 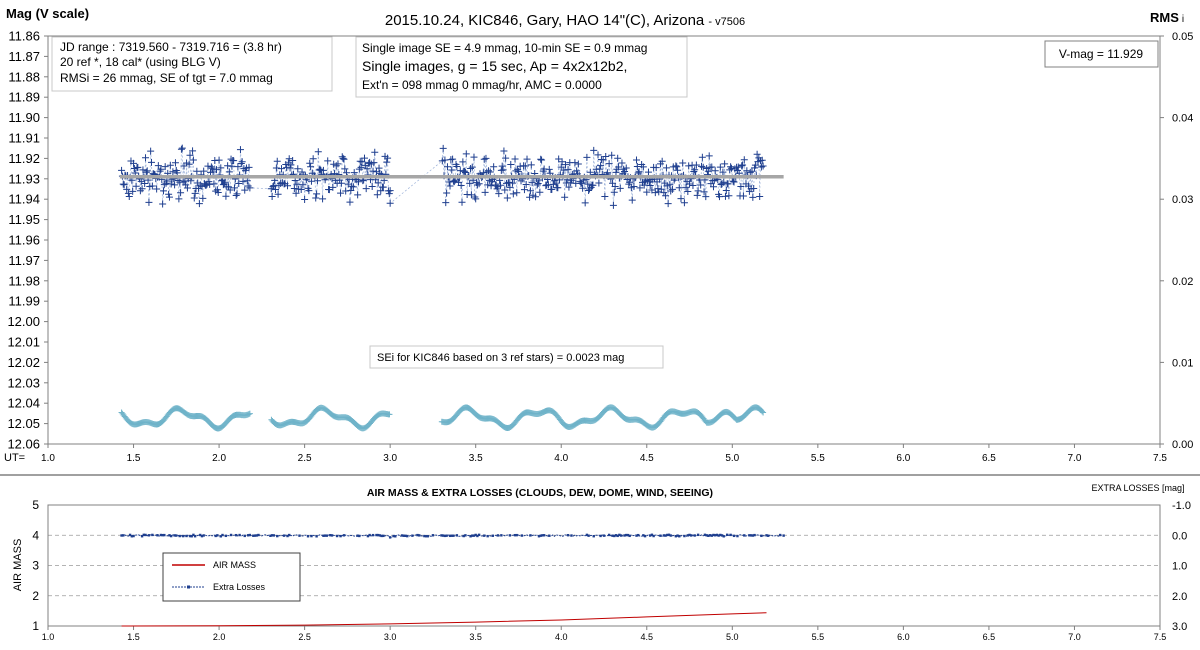 I want to click on extra-losses-axis-label: EXTRA LOSSES [mag], so click(x=1137, y=488).